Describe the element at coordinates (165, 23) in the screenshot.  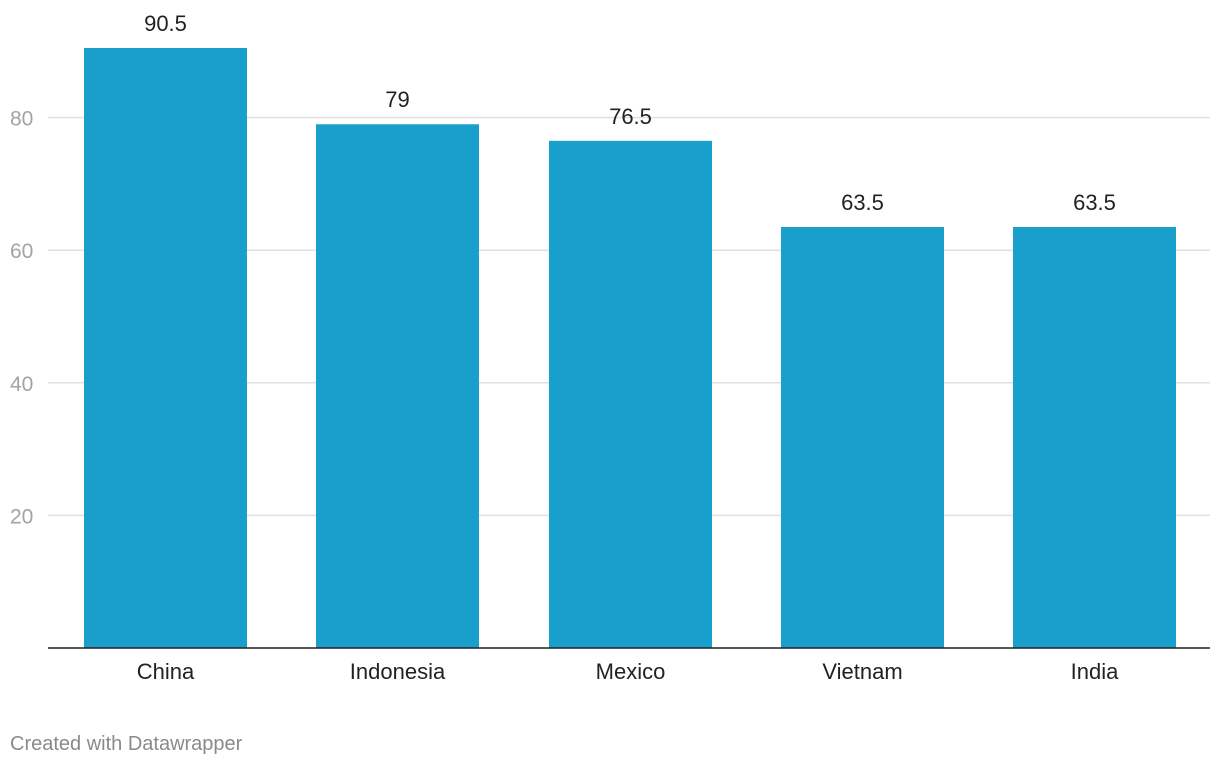
I see `value-label-china: 90.5` at that location.